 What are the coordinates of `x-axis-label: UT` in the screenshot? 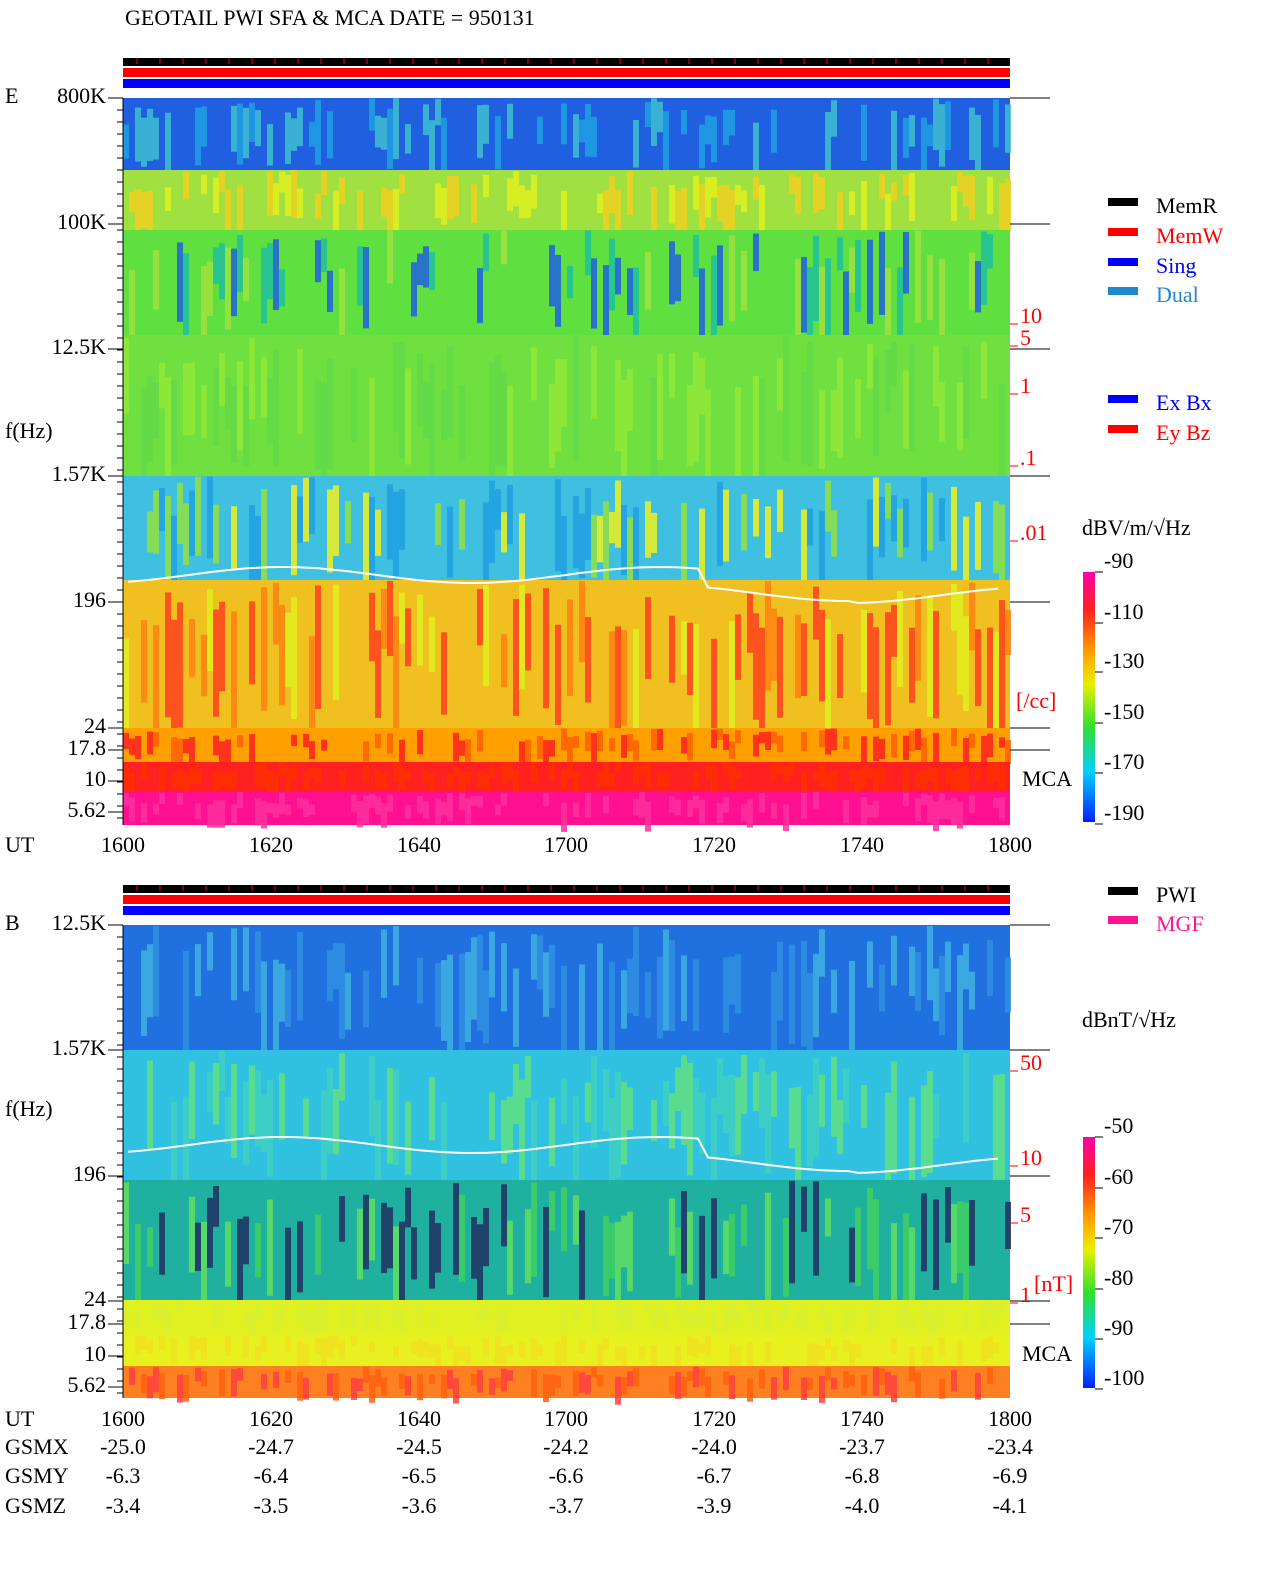 It's located at (20, 1418).